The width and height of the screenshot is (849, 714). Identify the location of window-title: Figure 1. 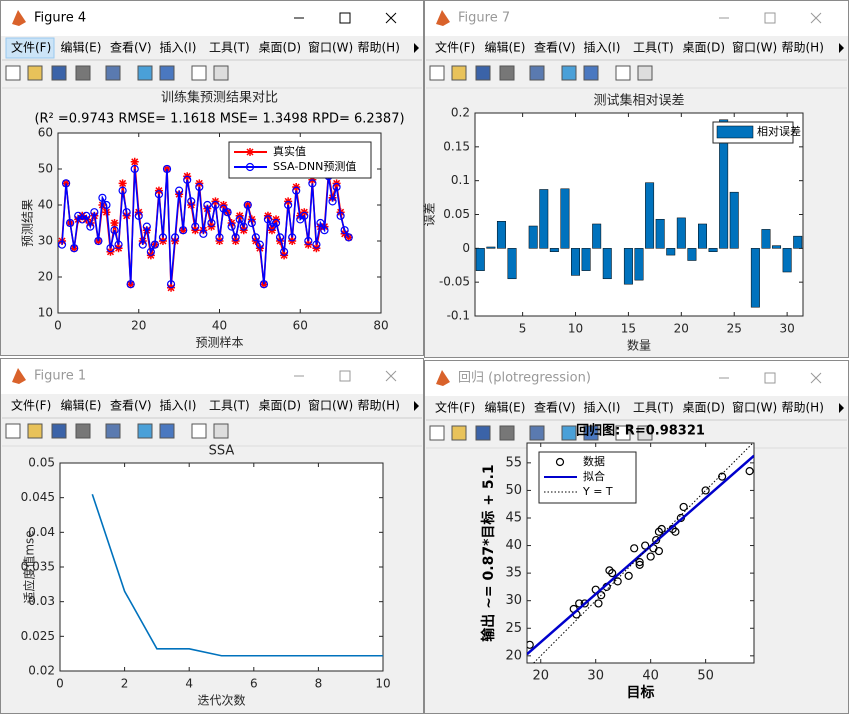
(60, 376).